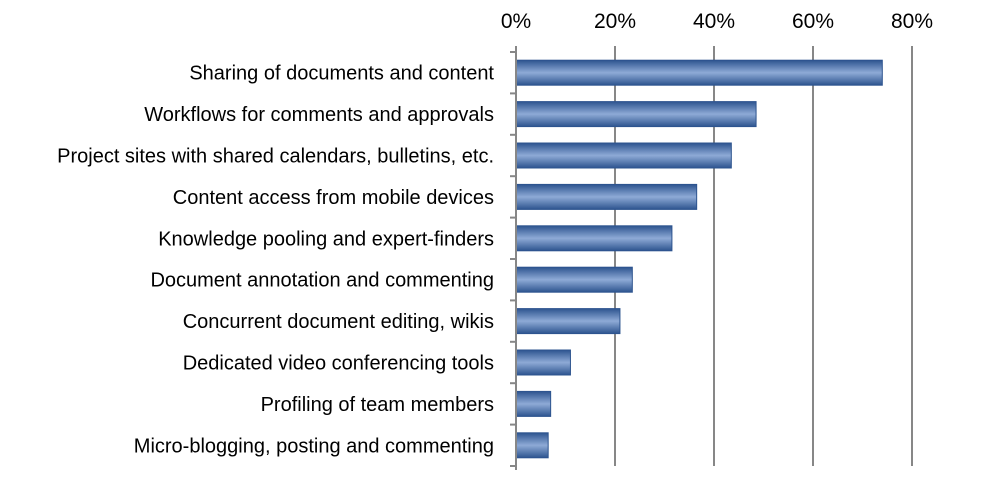 The height and width of the screenshot is (501, 984). What do you see at coordinates (326, 239) in the screenshot?
I see `category-label: Knowledge pooling and expert-finders` at bounding box center [326, 239].